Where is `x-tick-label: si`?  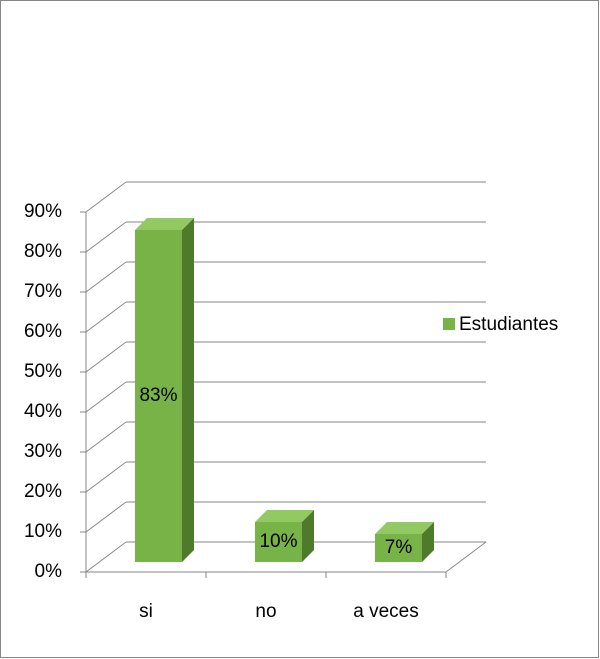 x-tick-label: si is located at coordinates (146, 611).